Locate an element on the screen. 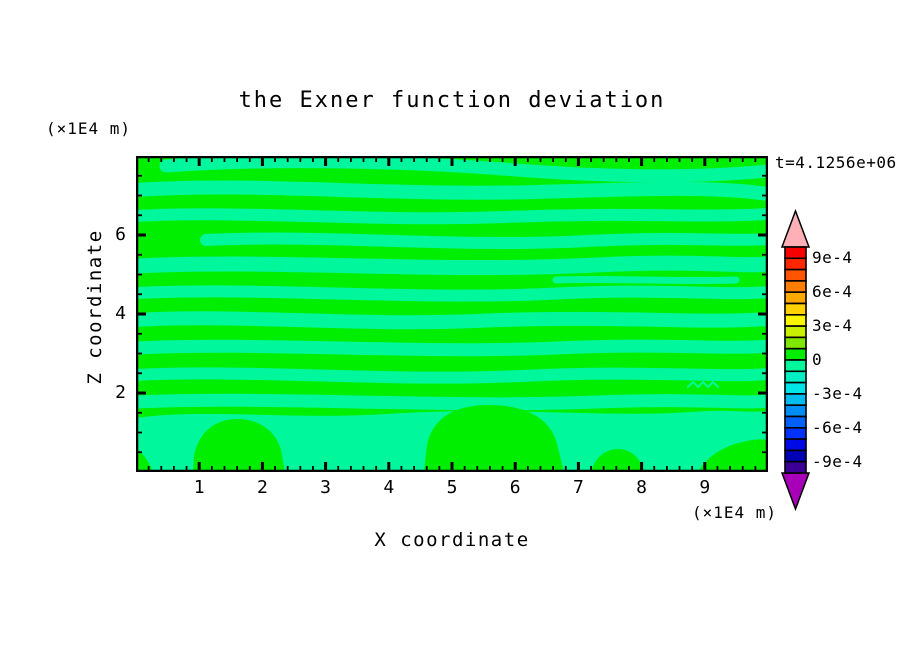  colorbar-label: -6e-4 is located at coordinates (837, 427).